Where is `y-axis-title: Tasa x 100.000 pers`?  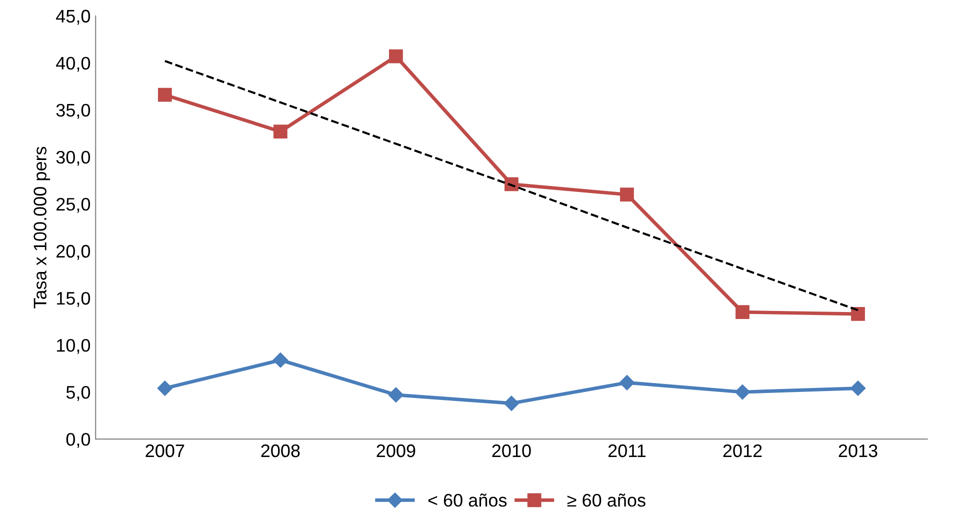
y-axis-title: Tasa x 100.000 pers is located at coordinates (42, 227).